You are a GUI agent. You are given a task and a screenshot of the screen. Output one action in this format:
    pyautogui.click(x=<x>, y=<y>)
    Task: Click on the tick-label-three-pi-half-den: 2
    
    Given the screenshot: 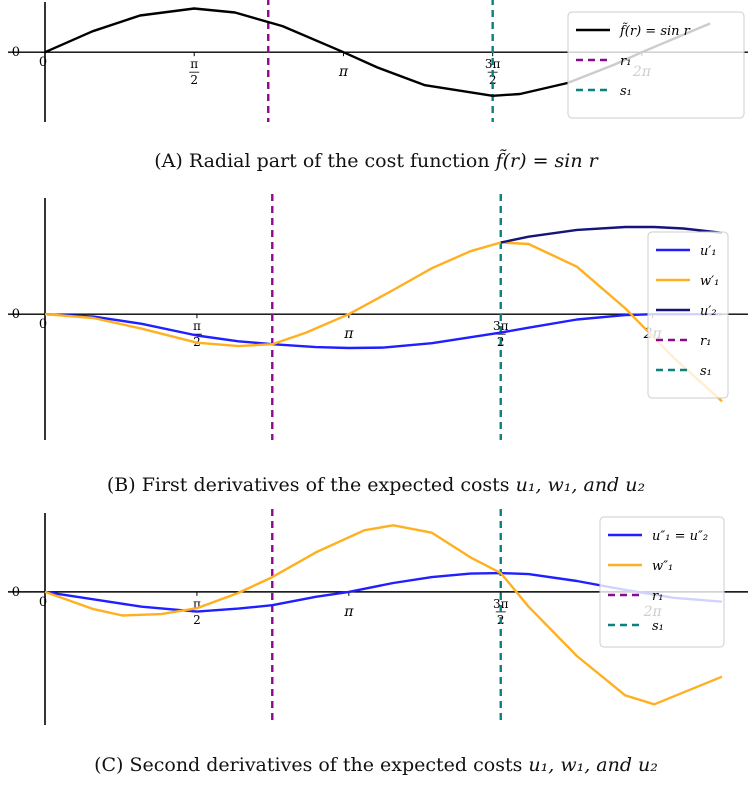 What is the action you would take?
    pyautogui.click(x=493, y=80)
    